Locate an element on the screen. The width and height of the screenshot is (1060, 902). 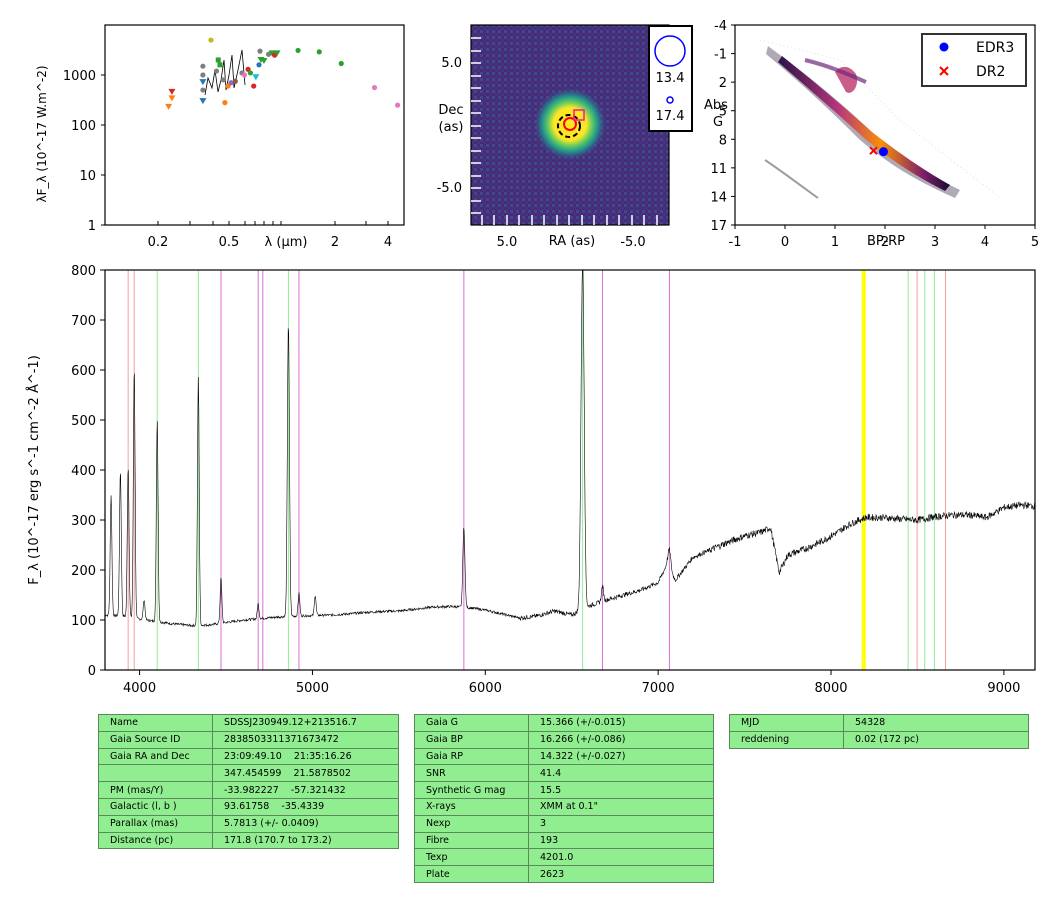
spectrum-ytick-label: 200 is located at coordinates (83, 571).